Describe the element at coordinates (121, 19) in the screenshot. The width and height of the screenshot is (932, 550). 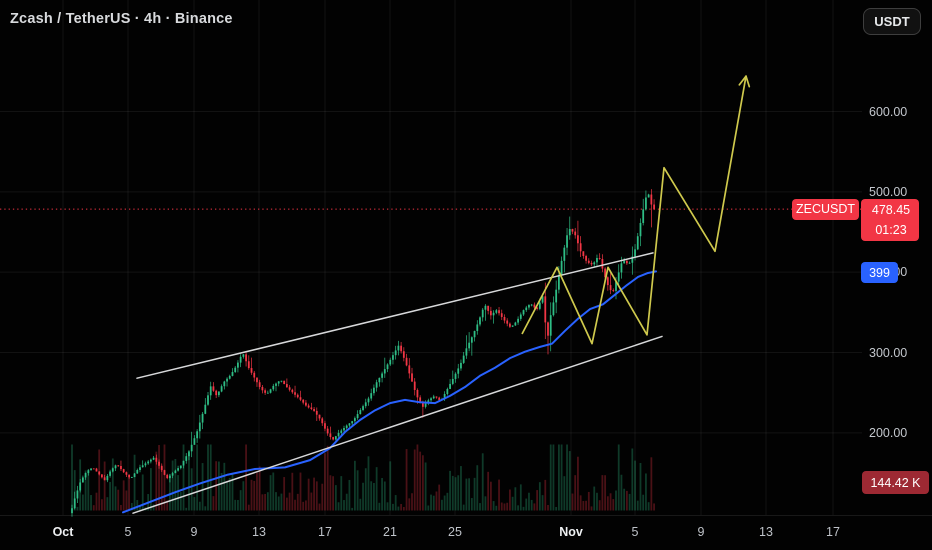
I see `symbol-title: Zcash / TetherUS · 4h · Binance` at that location.